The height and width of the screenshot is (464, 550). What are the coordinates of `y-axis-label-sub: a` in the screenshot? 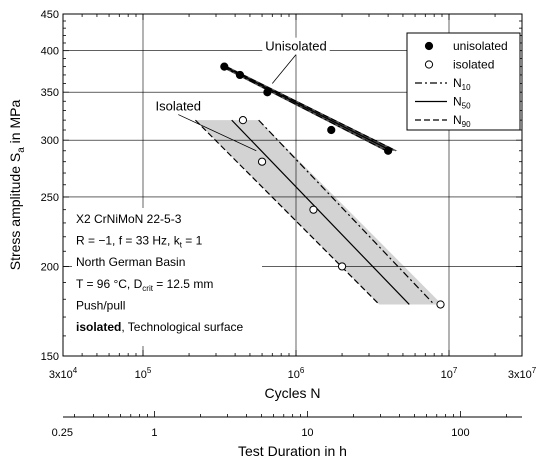 It's located at (21, 150).